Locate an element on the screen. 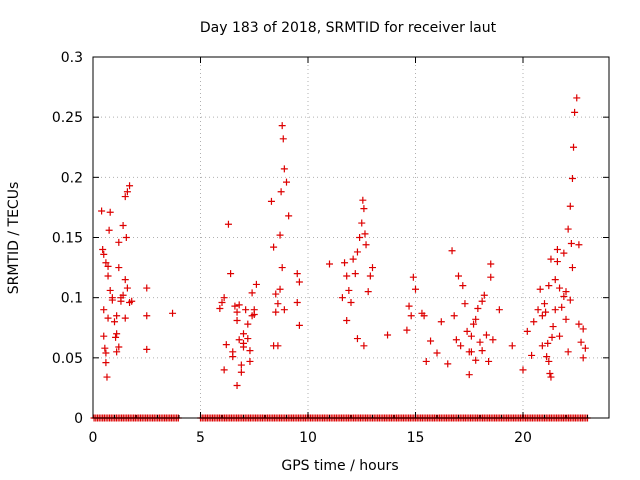 This screenshot has width=640, height=480. y-tick-label: 0.2 is located at coordinates (72, 178).